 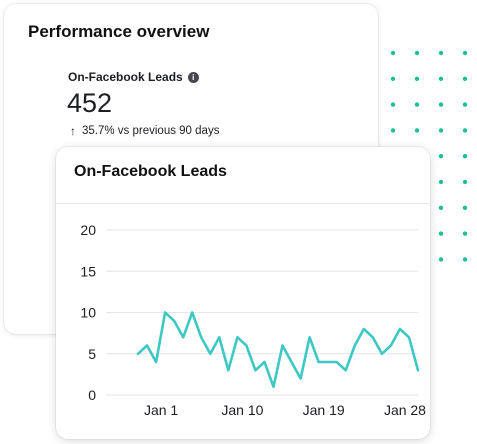 What do you see at coordinates (243, 203) in the screenshot?
I see `card-divider` at bounding box center [243, 203].